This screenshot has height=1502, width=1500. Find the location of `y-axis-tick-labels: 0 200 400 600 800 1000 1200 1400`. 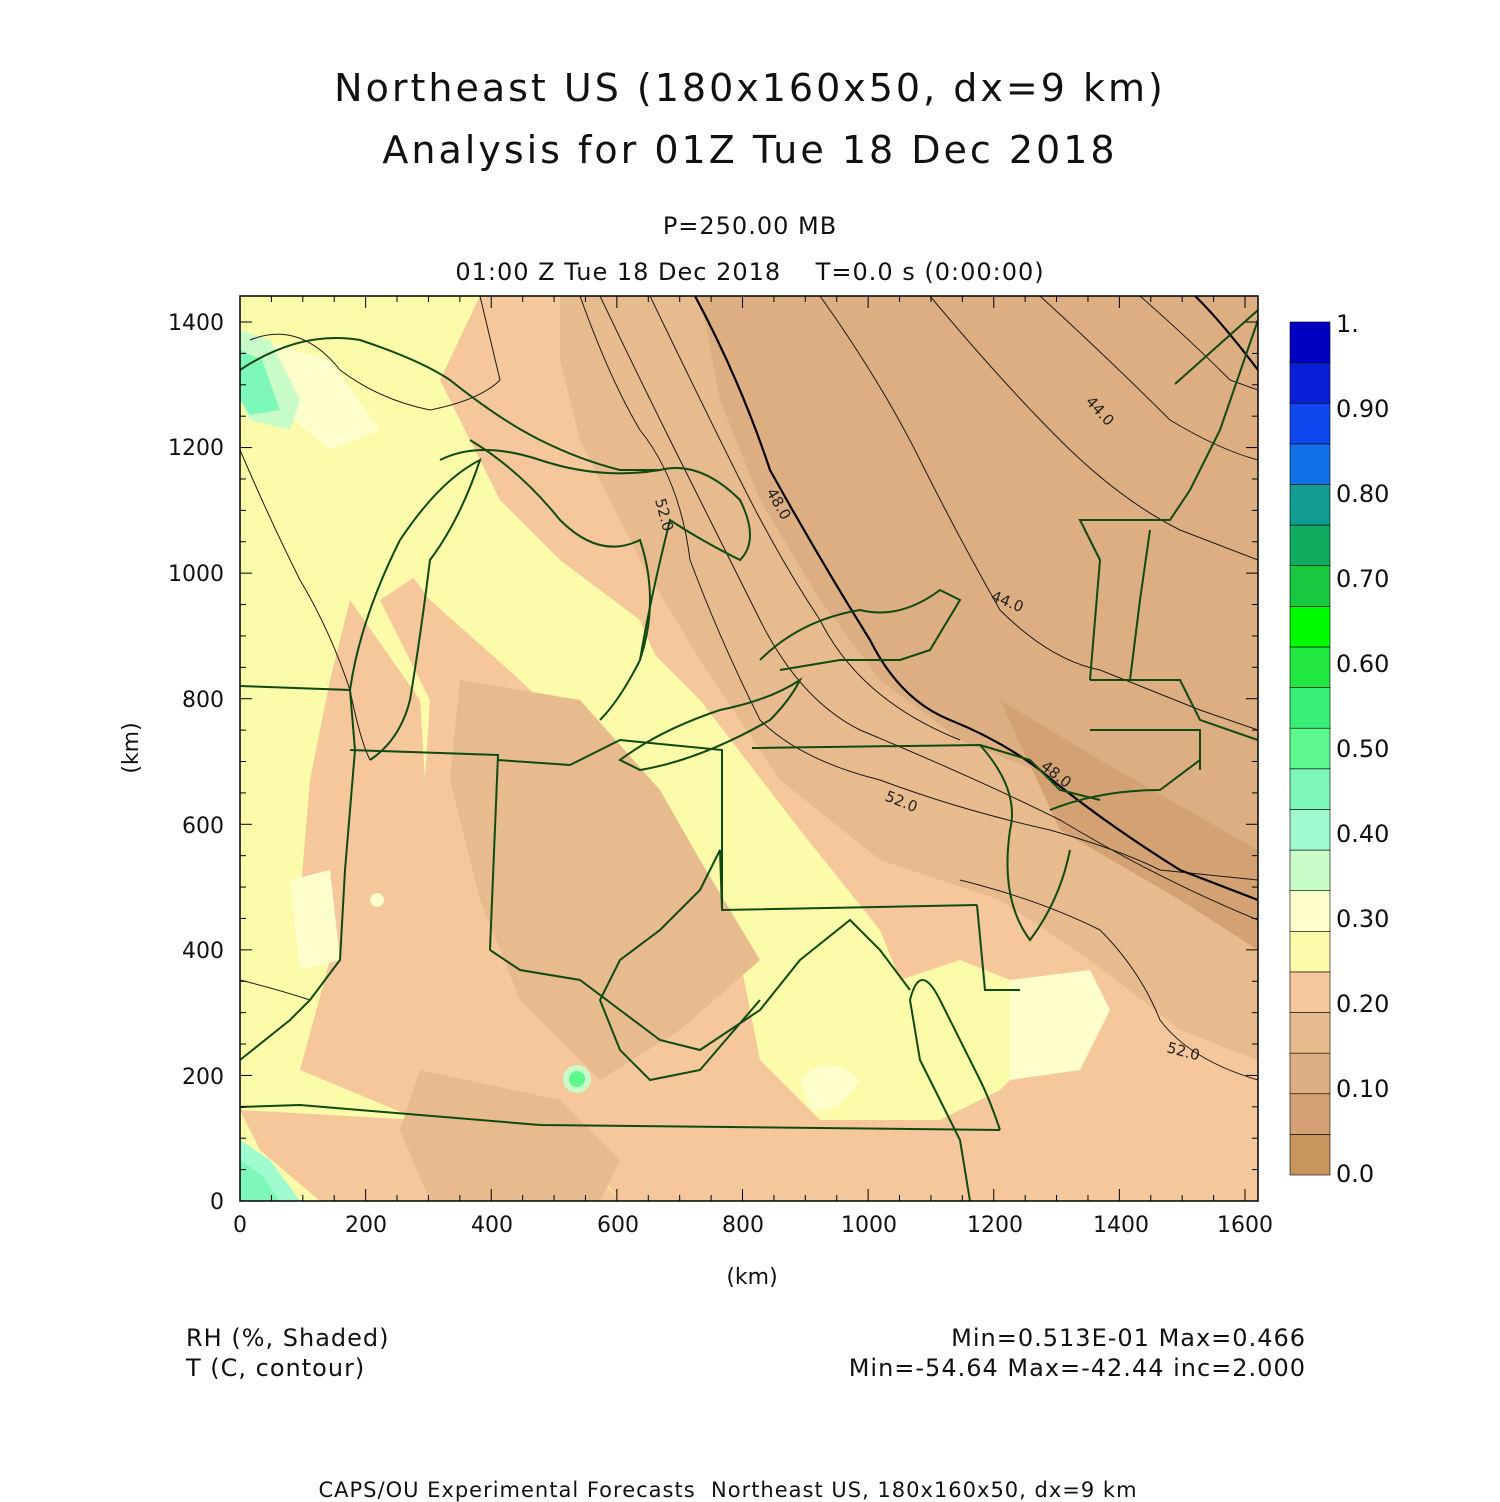

y-axis-tick-labels: 0 200 400 600 800 1000 1200 1400 is located at coordinates (196, 763).